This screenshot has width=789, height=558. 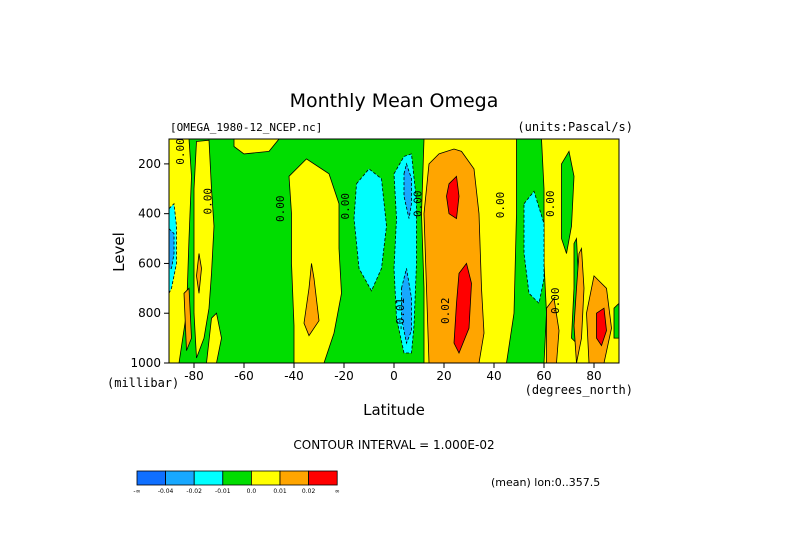 I want to click on x-axis-label: Latitude, so click(x=394, y=410).